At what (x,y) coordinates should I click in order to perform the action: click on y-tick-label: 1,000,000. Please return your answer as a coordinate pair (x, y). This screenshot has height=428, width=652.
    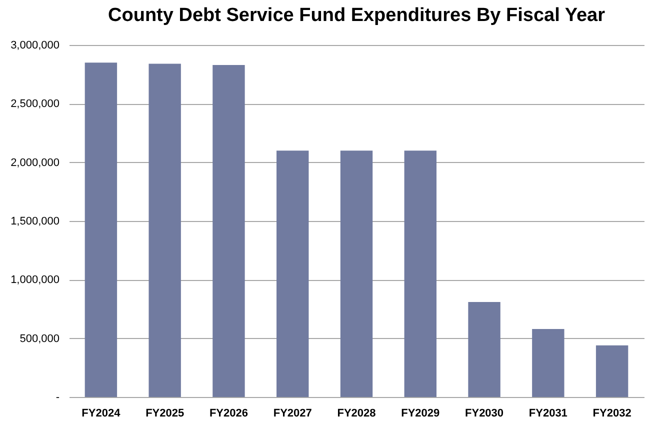
    Looking at the image, I should click on (35, 280).